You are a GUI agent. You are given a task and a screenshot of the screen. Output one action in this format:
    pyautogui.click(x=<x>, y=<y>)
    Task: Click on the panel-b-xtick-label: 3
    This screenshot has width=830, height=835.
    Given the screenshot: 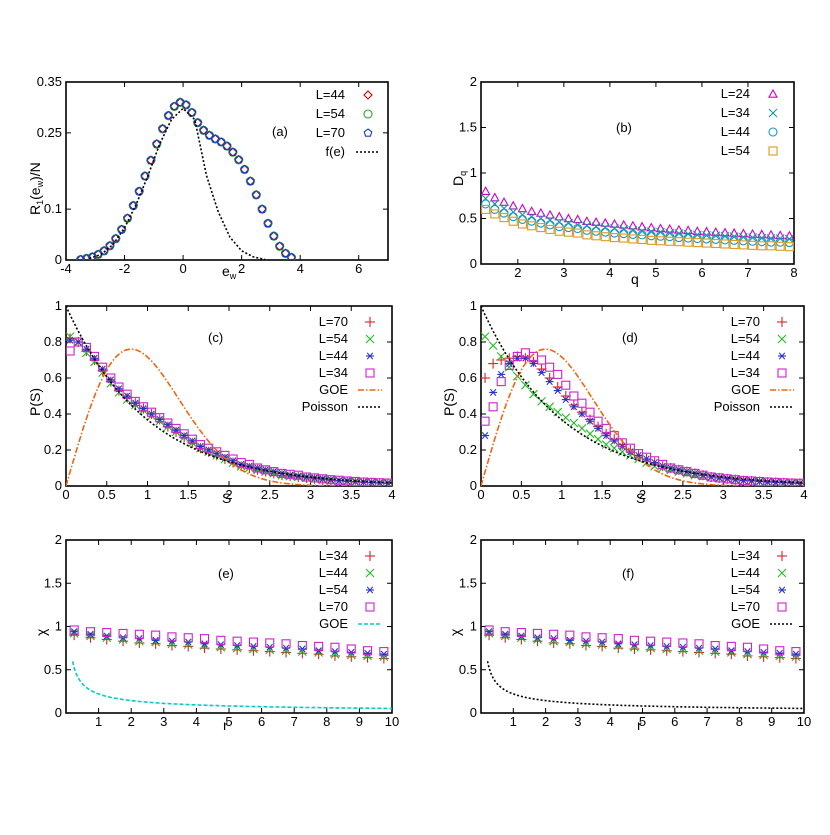 What is the action you would take?
    pyautogui.click(x=563, y=272)
    